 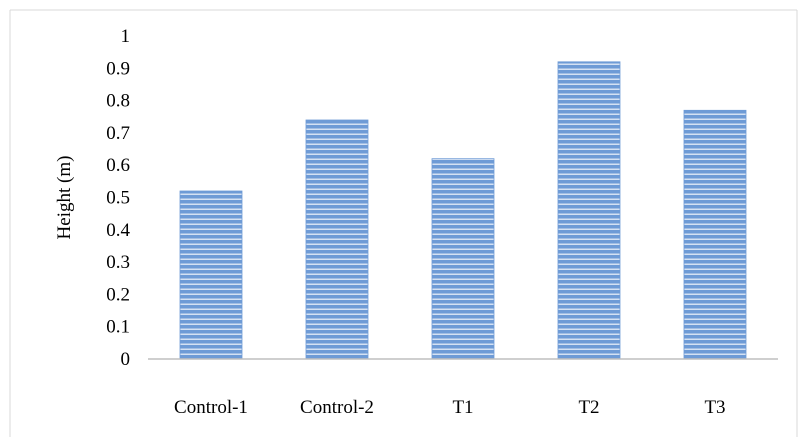 I want to click on x-tick-label: T3, so click(x=714, y=407).